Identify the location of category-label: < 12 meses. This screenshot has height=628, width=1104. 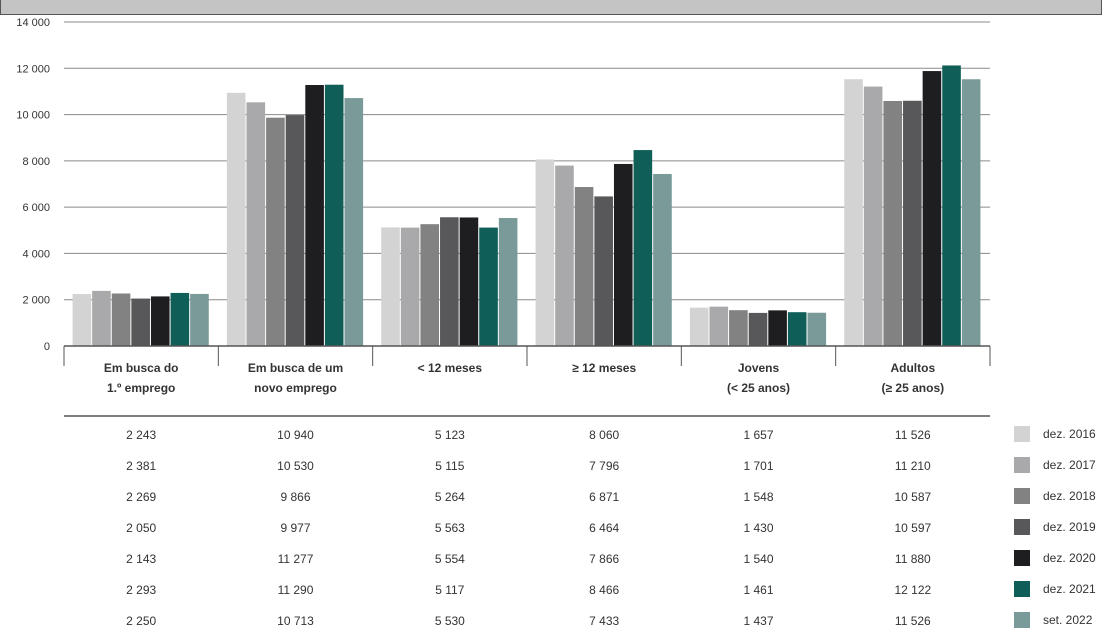
(450, 368).